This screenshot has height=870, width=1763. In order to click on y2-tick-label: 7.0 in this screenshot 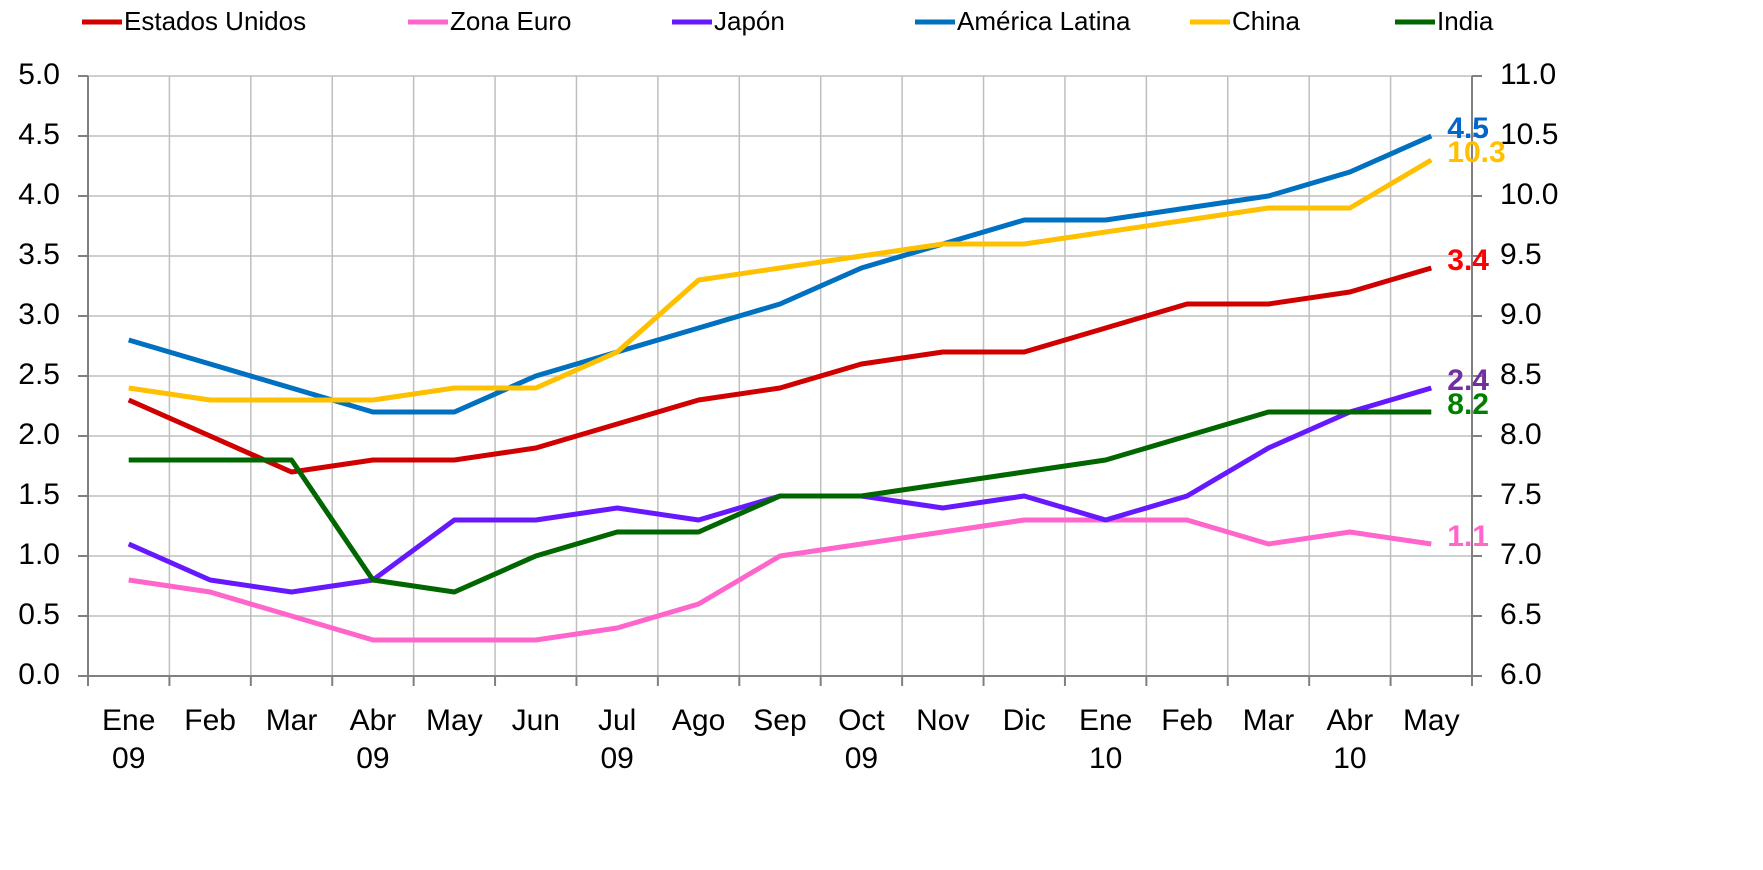, I will do `click(1521, 554)`.